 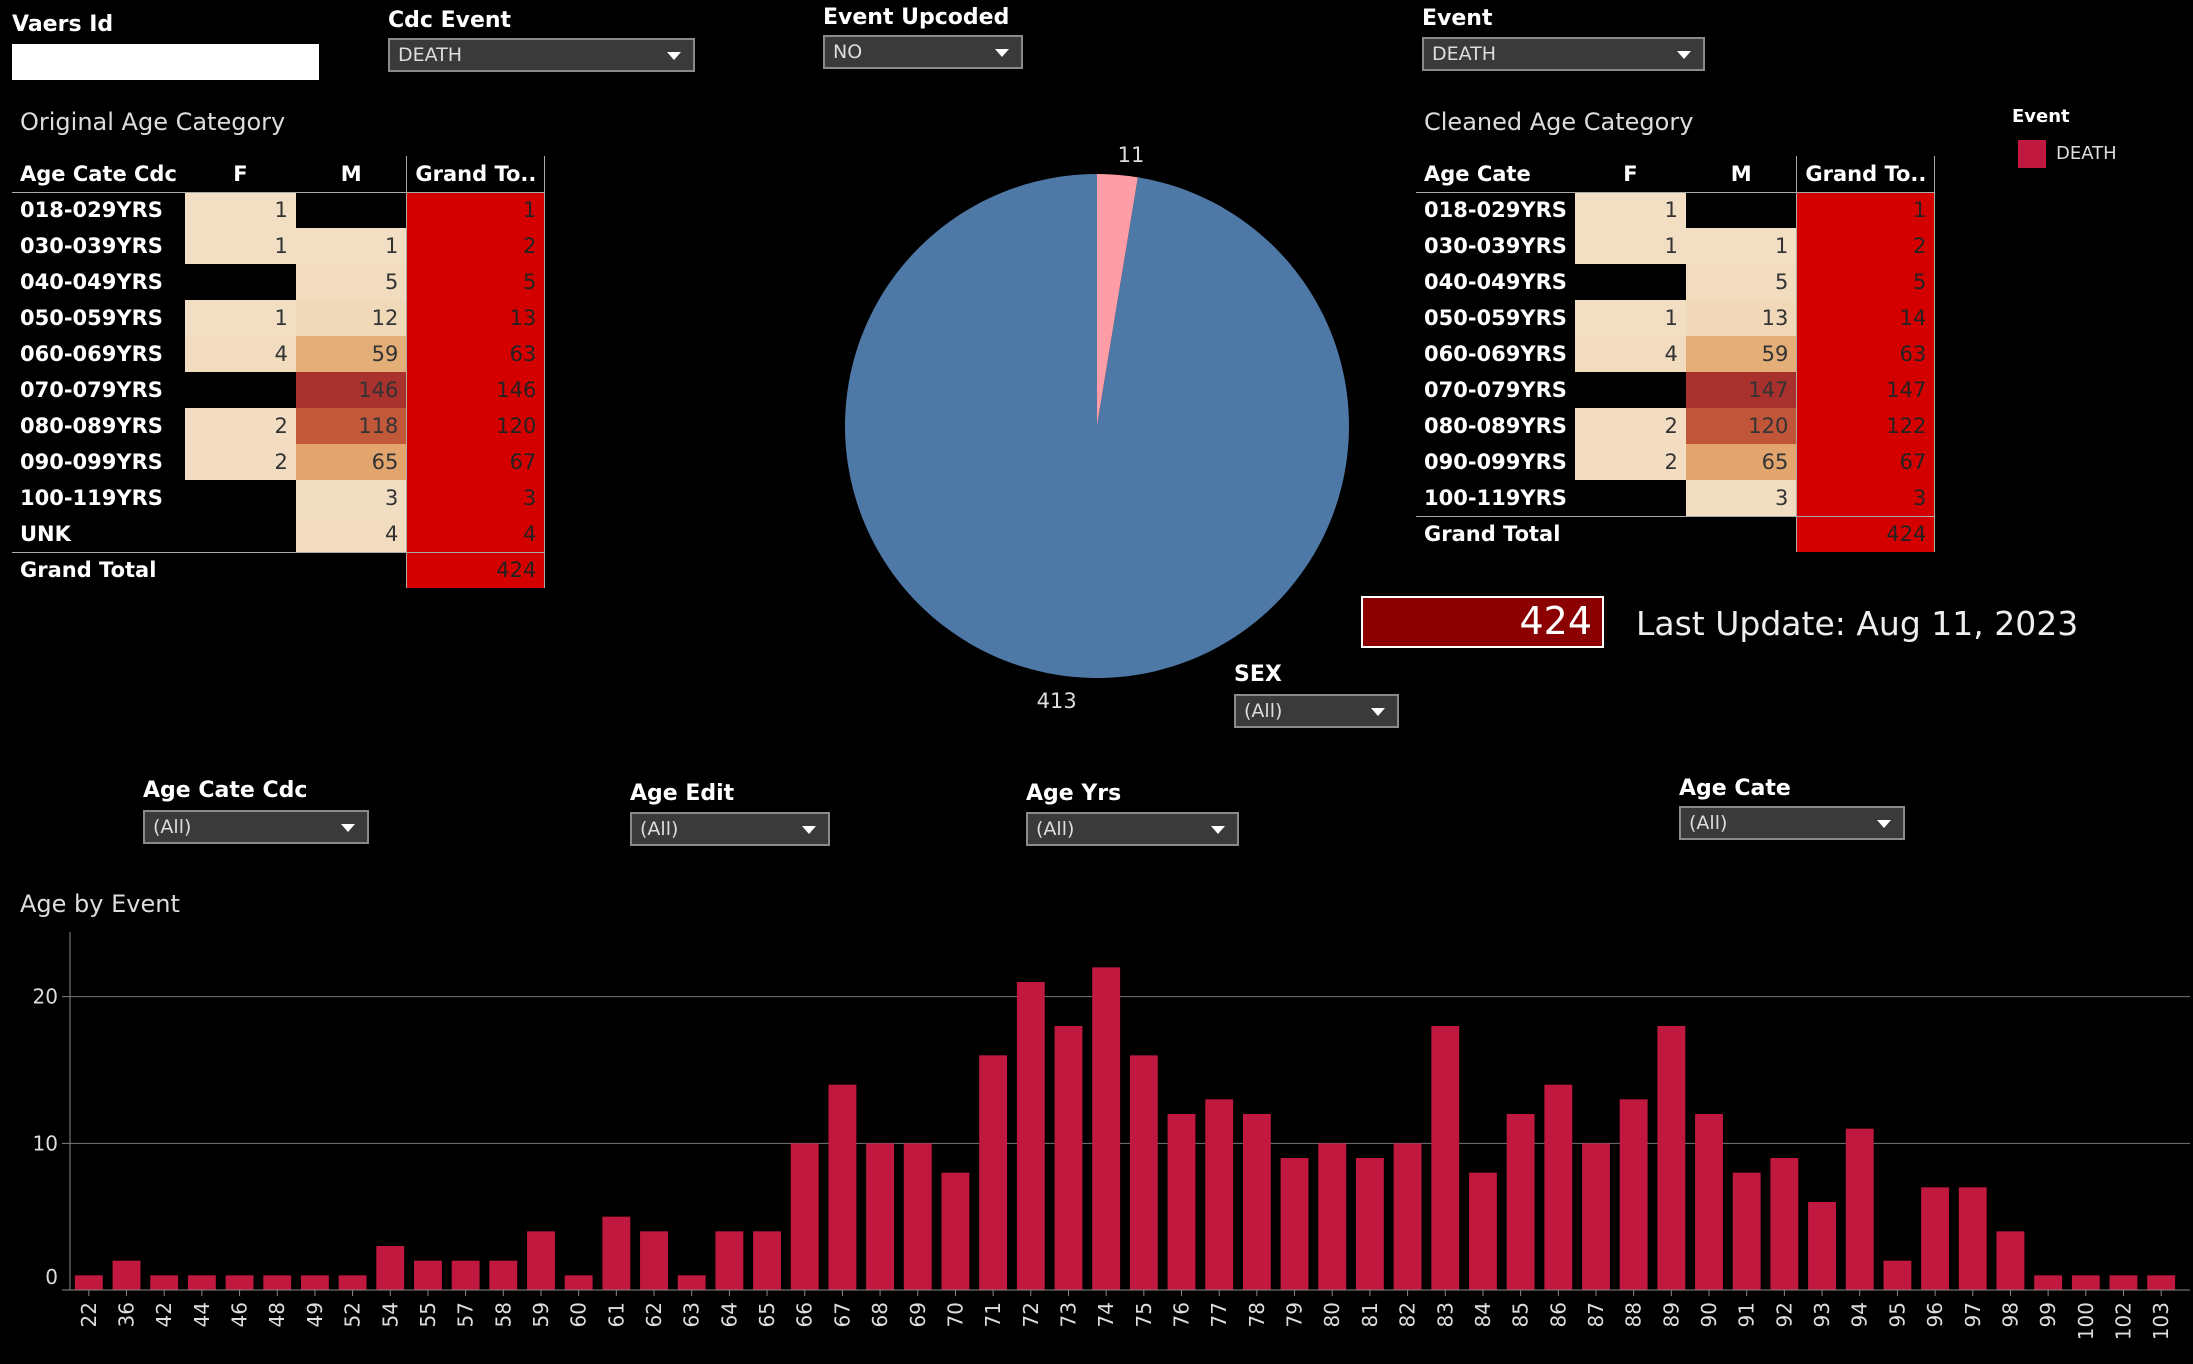 What do you see at coordinates (225, 790) in the screenshot?
I see `age-cate-cdc-label: Age Cate Cdc` at bounding box center [225, 790].